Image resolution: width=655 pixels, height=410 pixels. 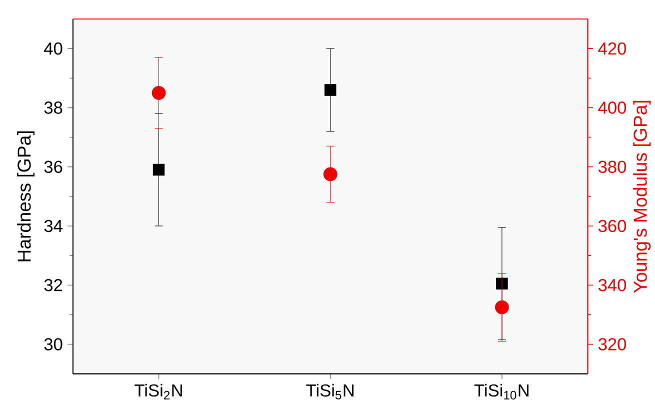 I want to click on y2-tick-label: 420, so click(x=612, y=48).